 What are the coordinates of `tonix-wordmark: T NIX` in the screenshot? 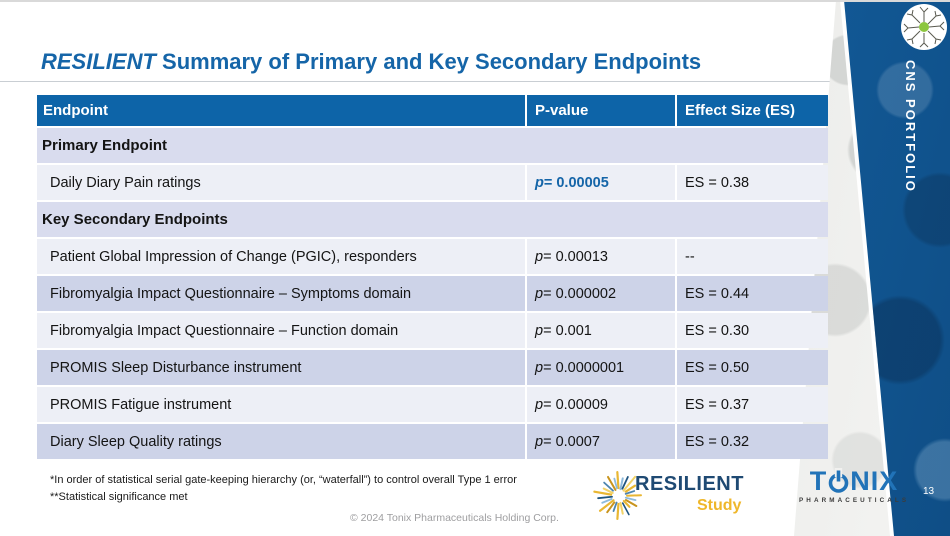 It's located at (854, 481).